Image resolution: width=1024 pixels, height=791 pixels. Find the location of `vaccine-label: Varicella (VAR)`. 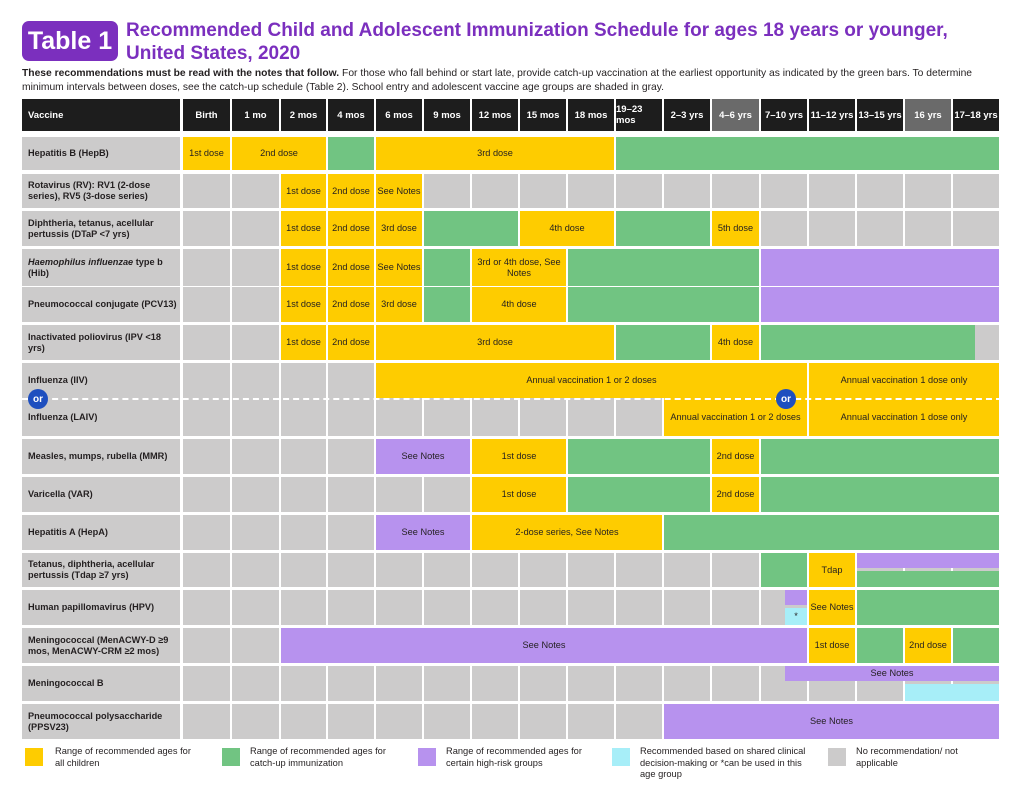

vaccine-label: Varicella (VAR) is located at coordinates (101, 494).